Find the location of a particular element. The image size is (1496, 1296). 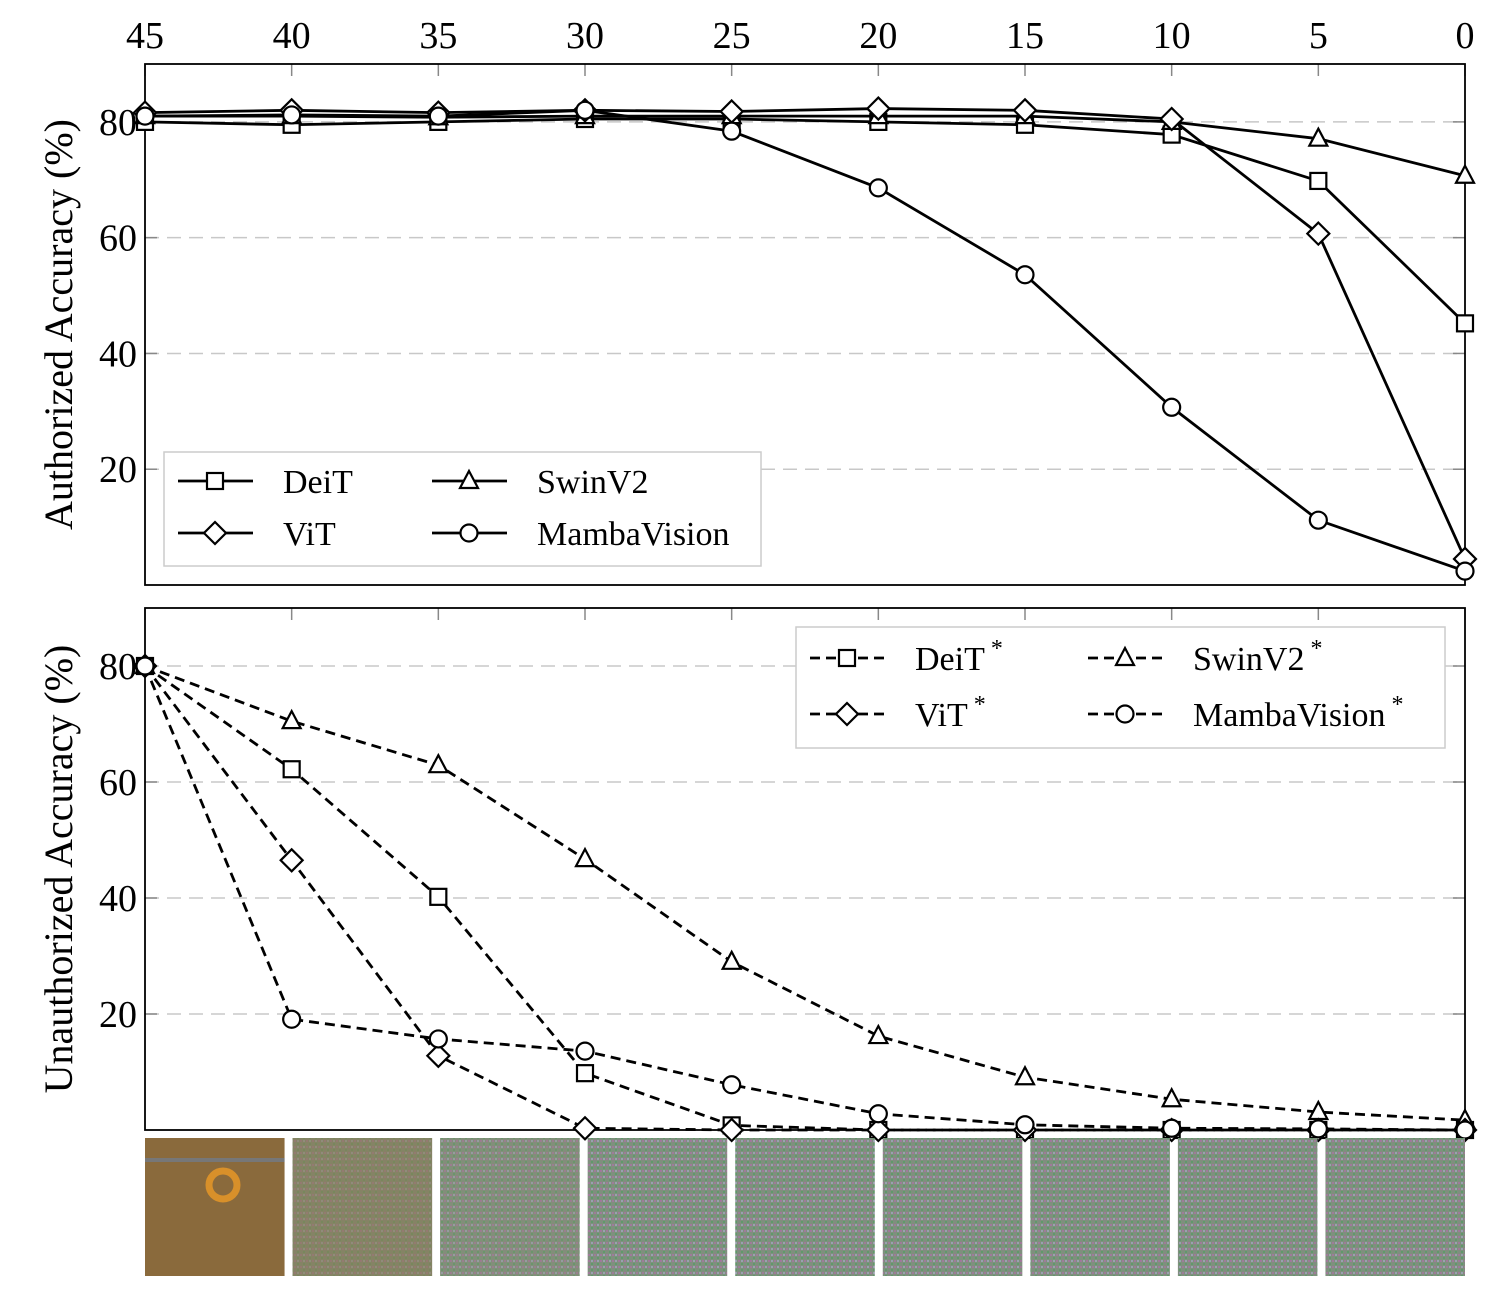

legend: DeiT ViT SwinV2 MambaVision is located at coordinates (462, 509).